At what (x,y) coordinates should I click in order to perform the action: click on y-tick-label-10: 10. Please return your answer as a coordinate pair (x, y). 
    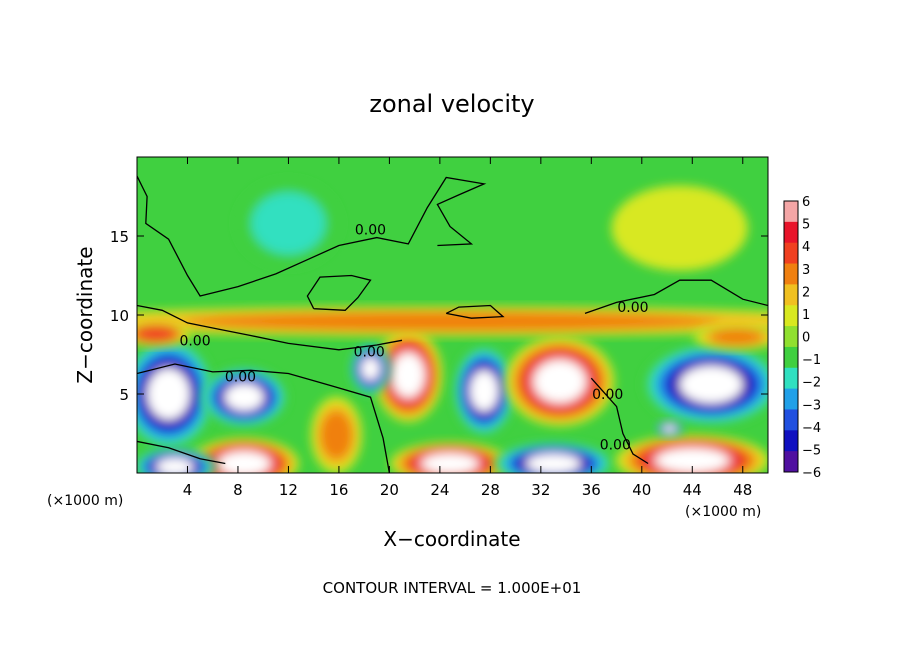
    Looking at the image, I should click on (119, 316).